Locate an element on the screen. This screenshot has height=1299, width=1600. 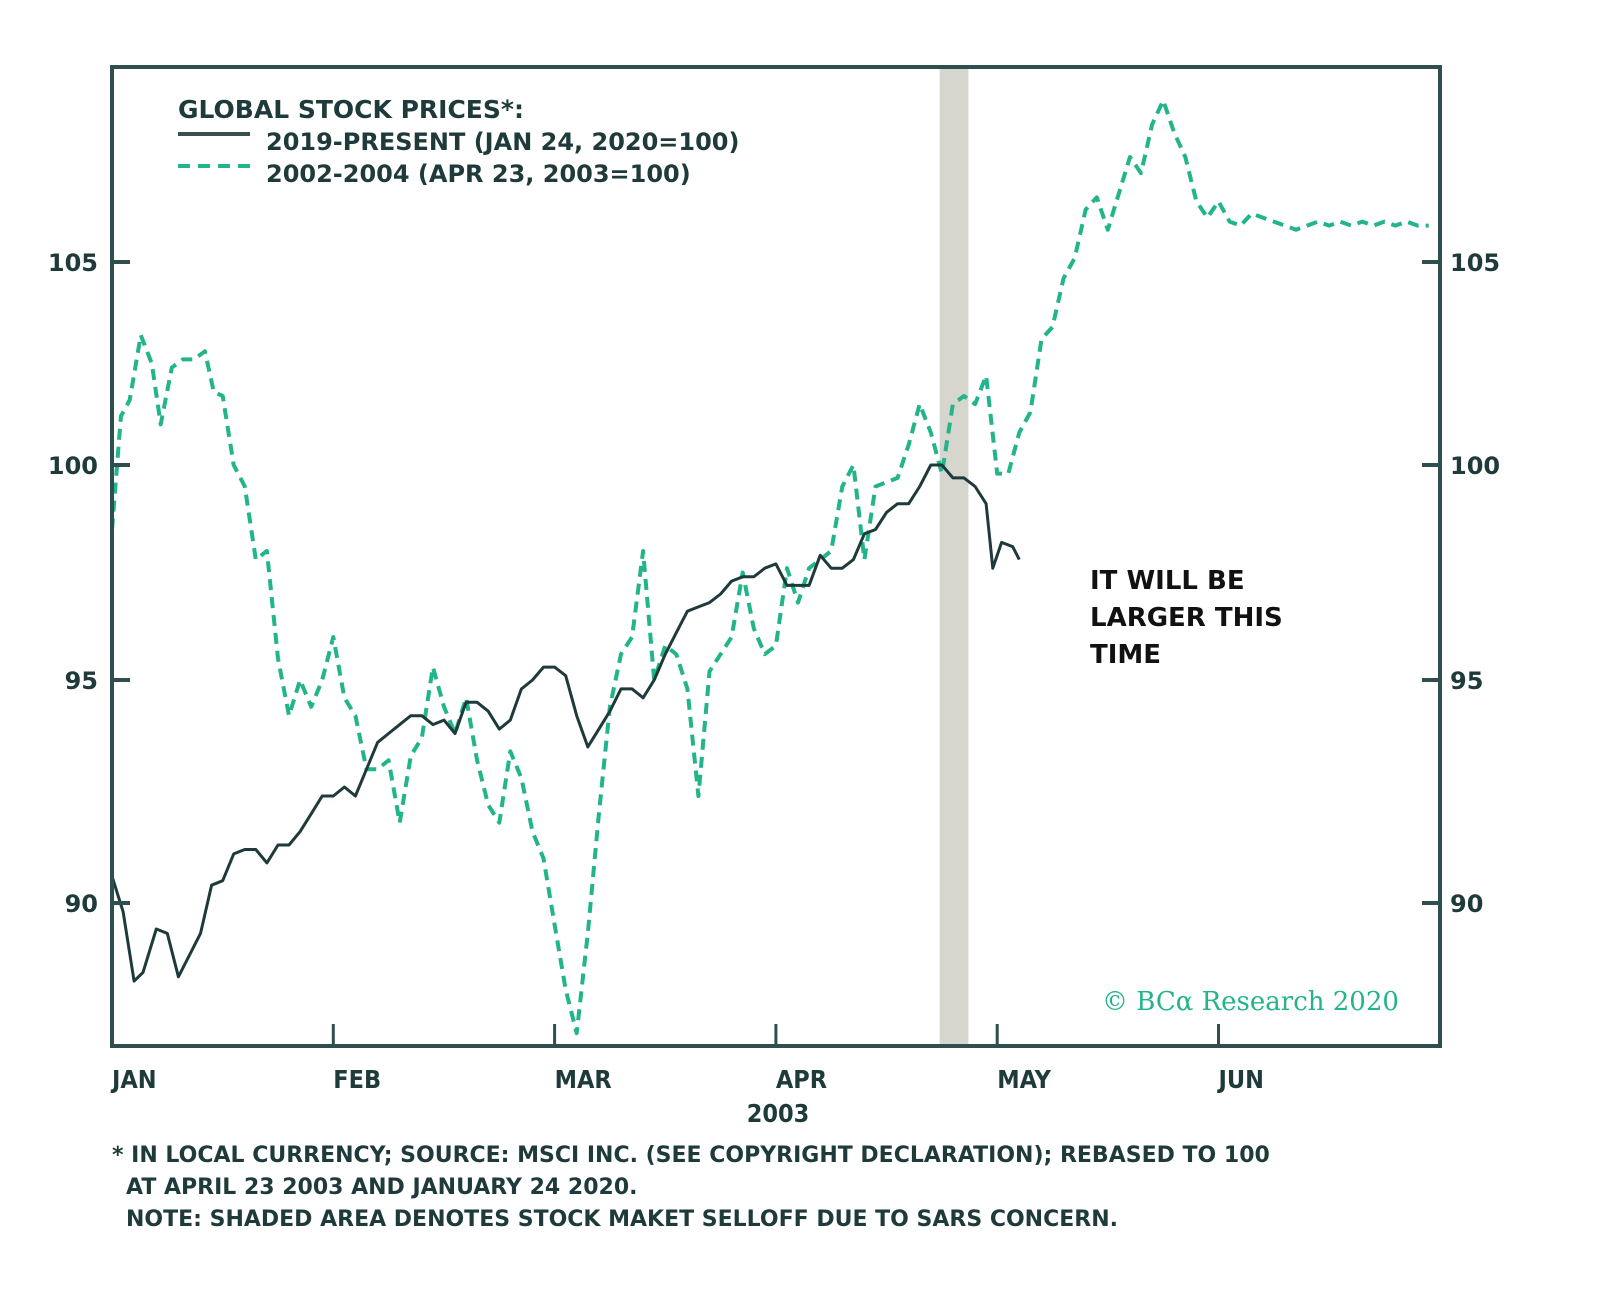
x-tick-label-jan: JAN is located at coordinates (133, 1079).